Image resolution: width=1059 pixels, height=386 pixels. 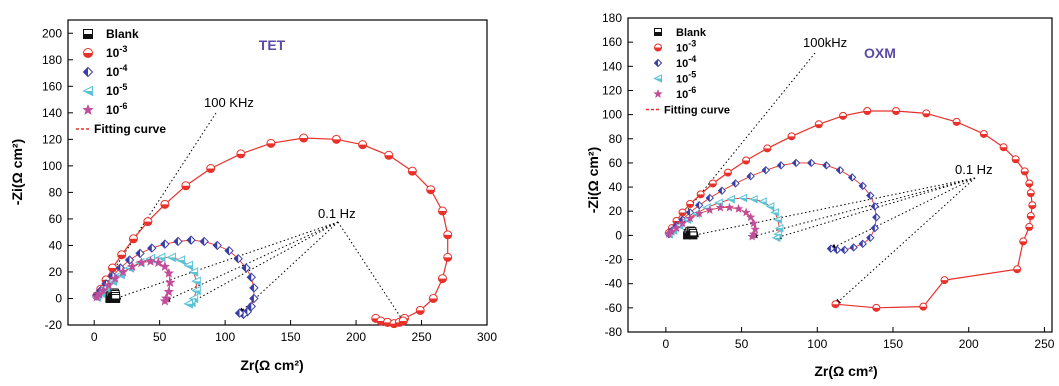 I want to click on legend-label: 10-4, so click(x=686, y=62).